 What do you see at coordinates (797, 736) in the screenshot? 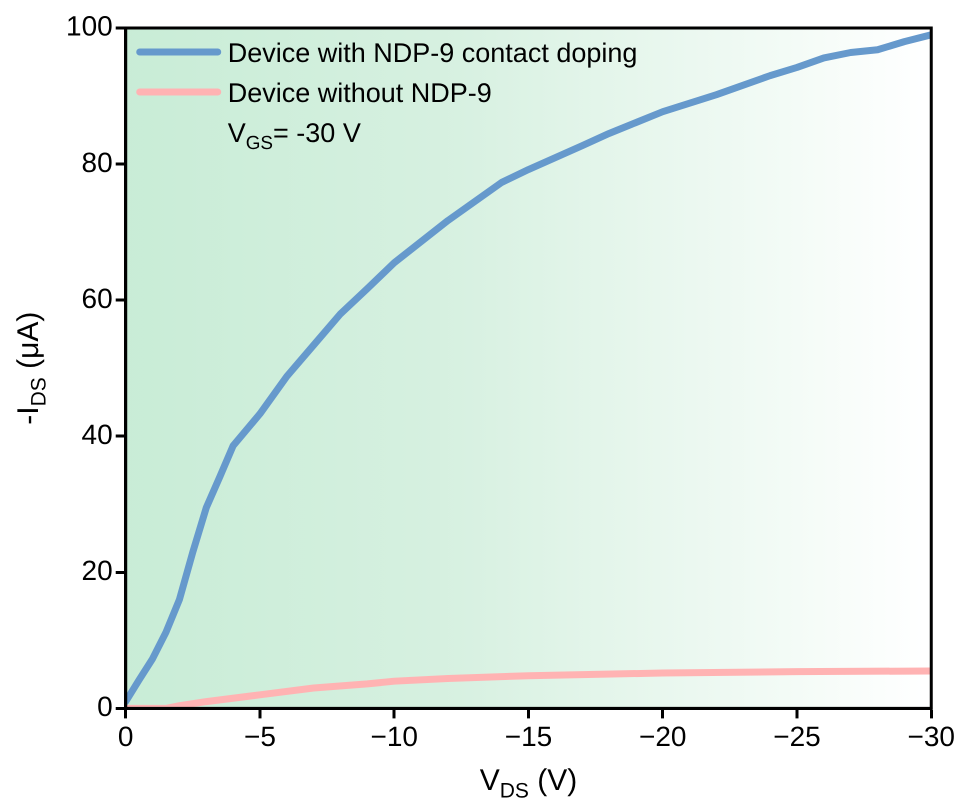
I see `x-tick-label: −25` at bounding box center [797, 736].